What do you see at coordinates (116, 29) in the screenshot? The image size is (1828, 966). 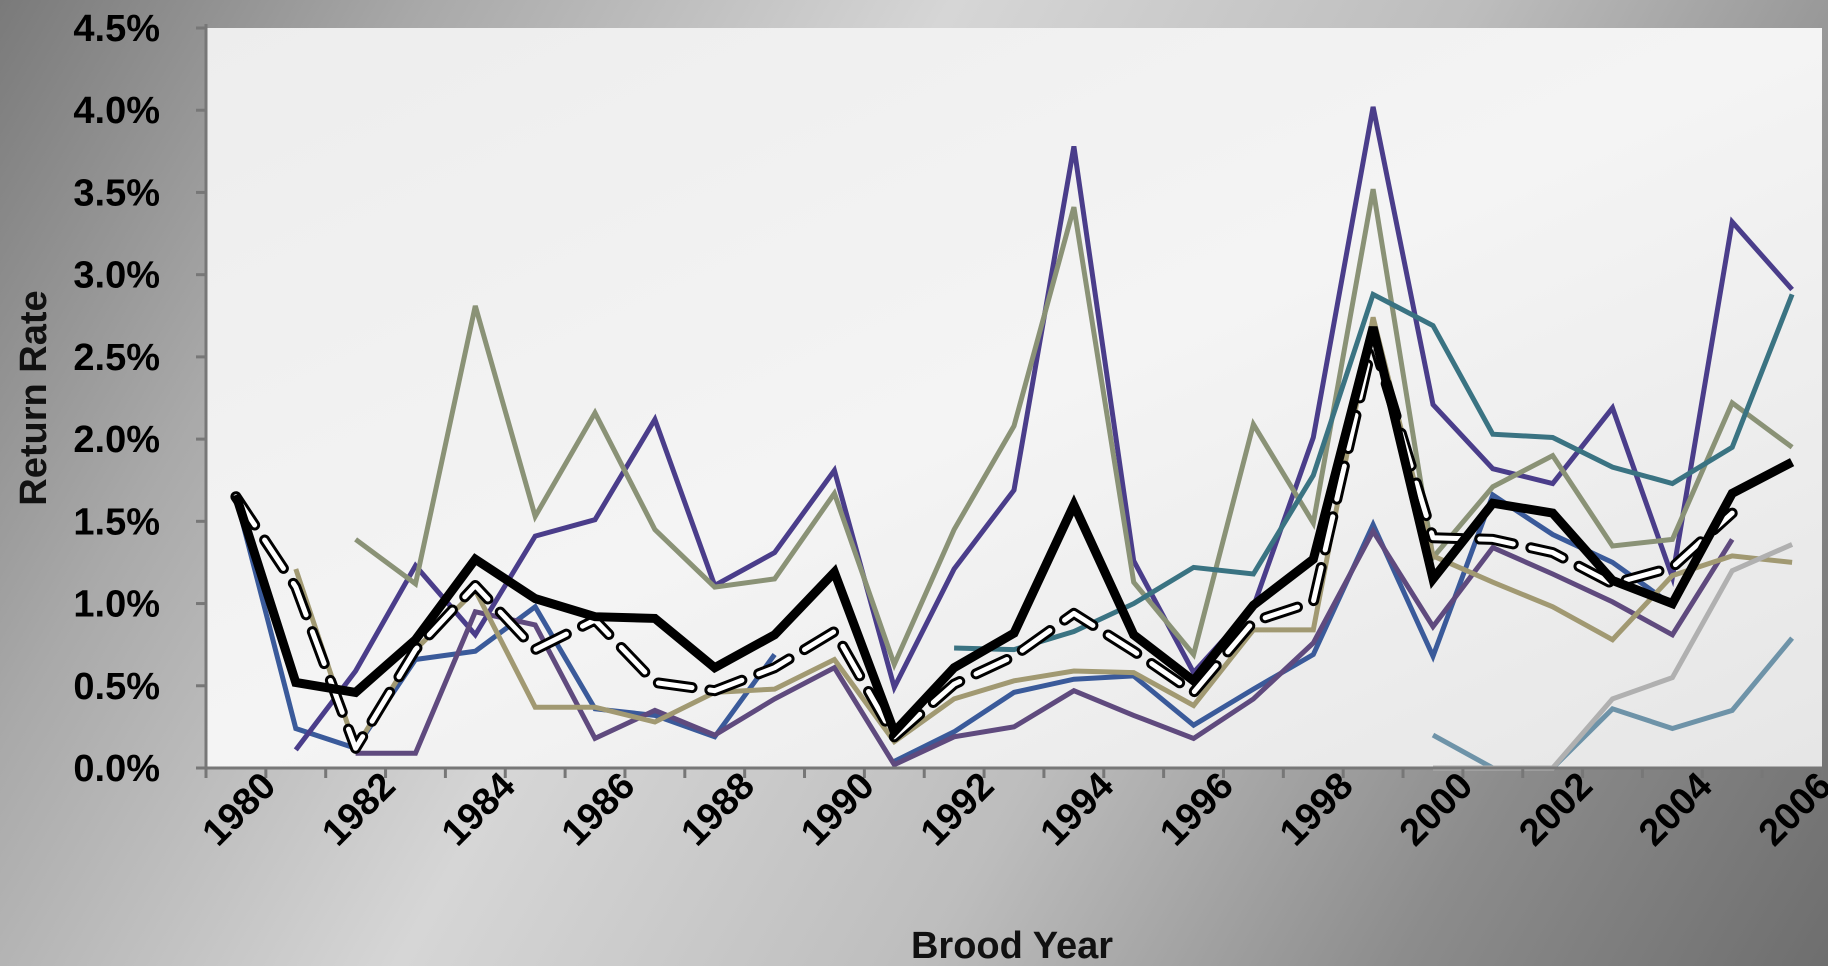 I see `y-tick-label: 4.5%` at bounding box center [116, 29].